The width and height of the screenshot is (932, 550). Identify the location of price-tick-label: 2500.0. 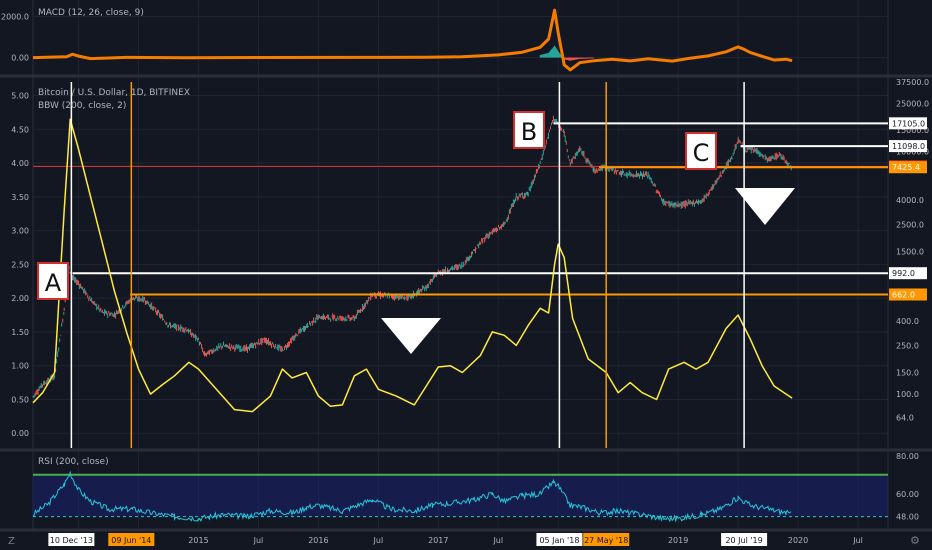
(910, 225).